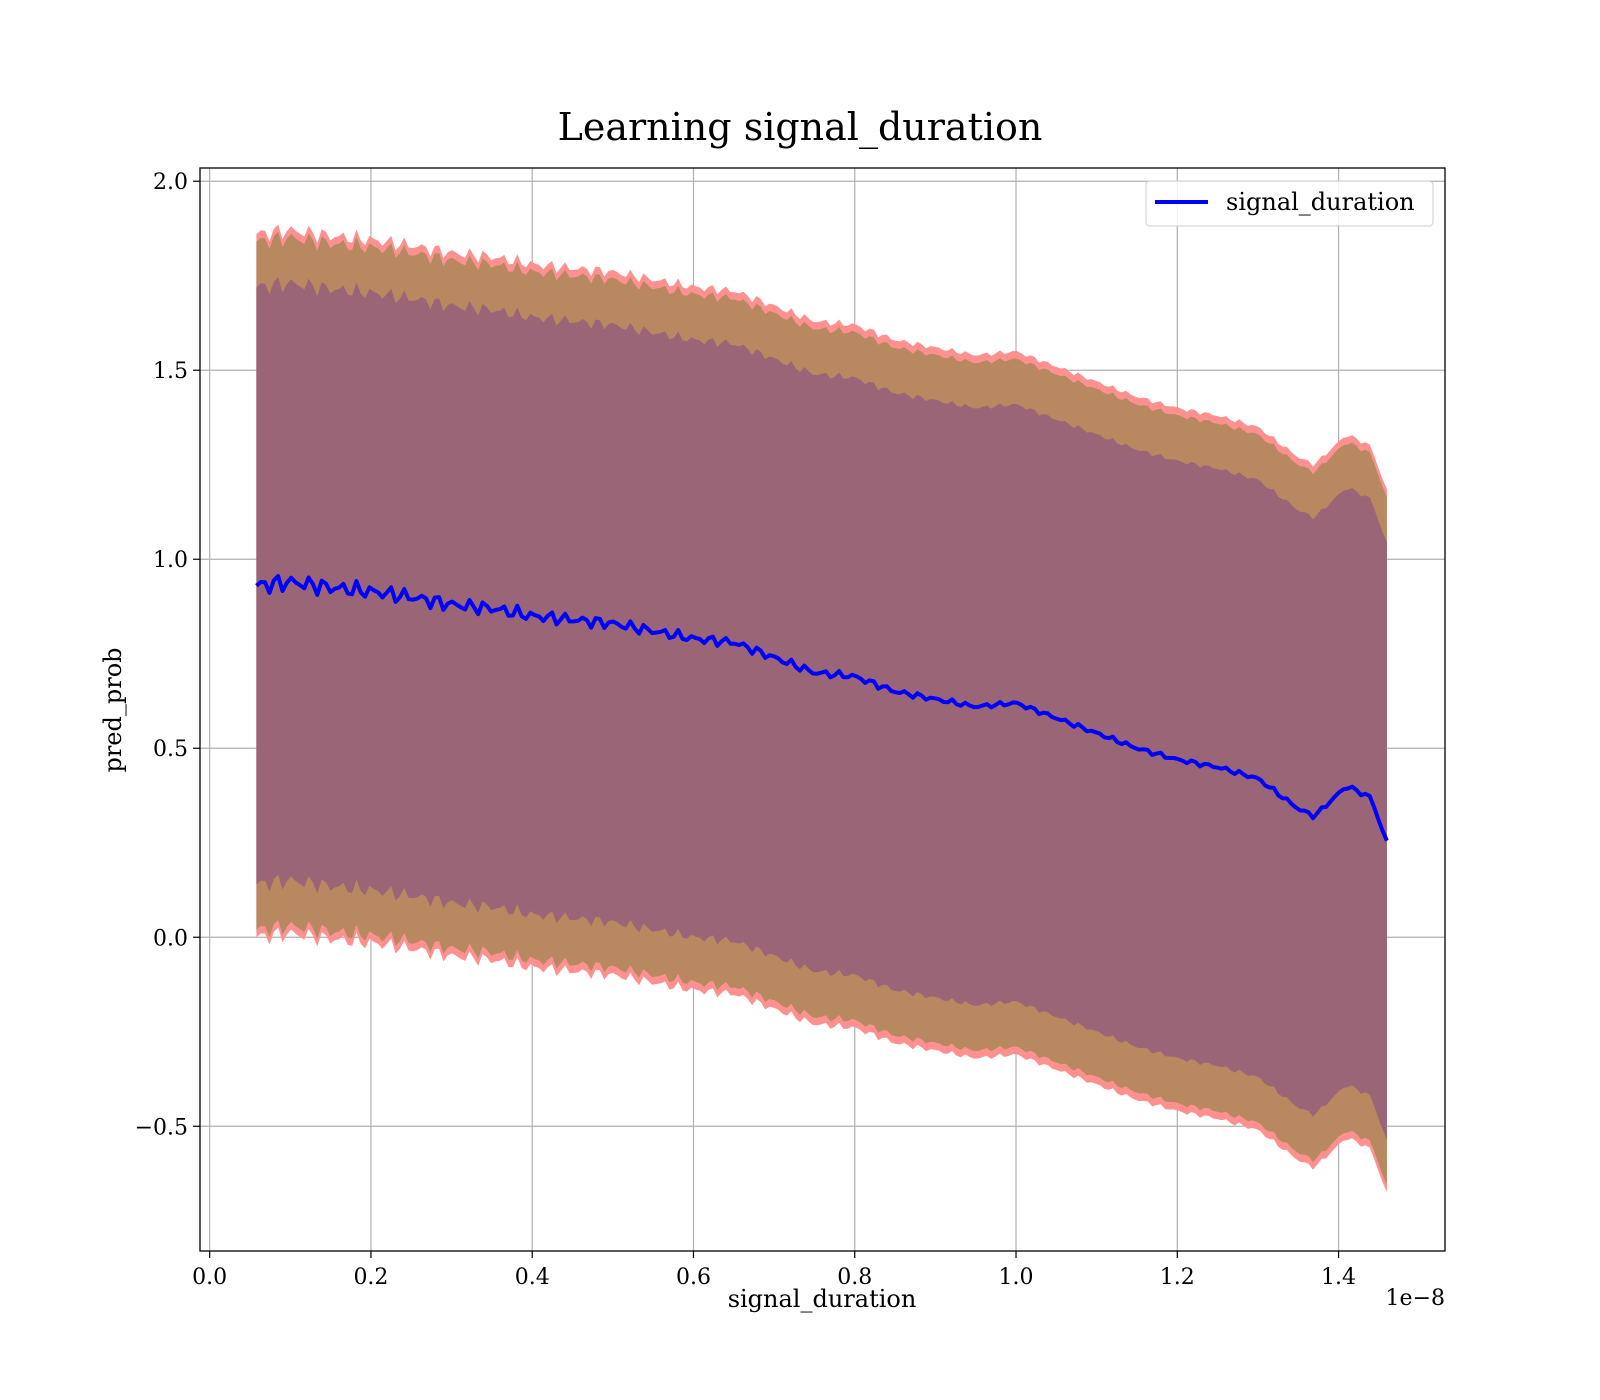  What do you see at coordinates (532, 1277) in the screenshot?
I see `x-tick-label: 0.4` at bounding box center [532, 1277].